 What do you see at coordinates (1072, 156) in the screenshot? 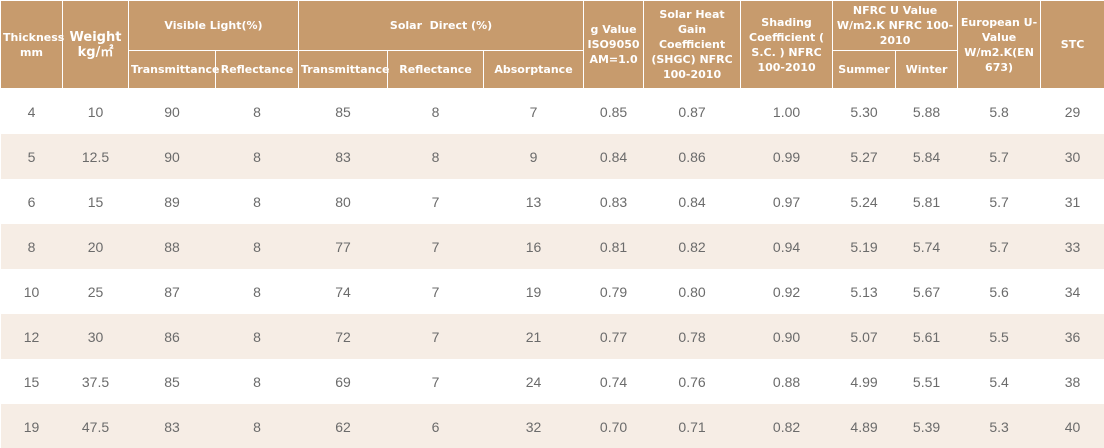
I see `table-cell: 30` at bounding box center [1072, 156].